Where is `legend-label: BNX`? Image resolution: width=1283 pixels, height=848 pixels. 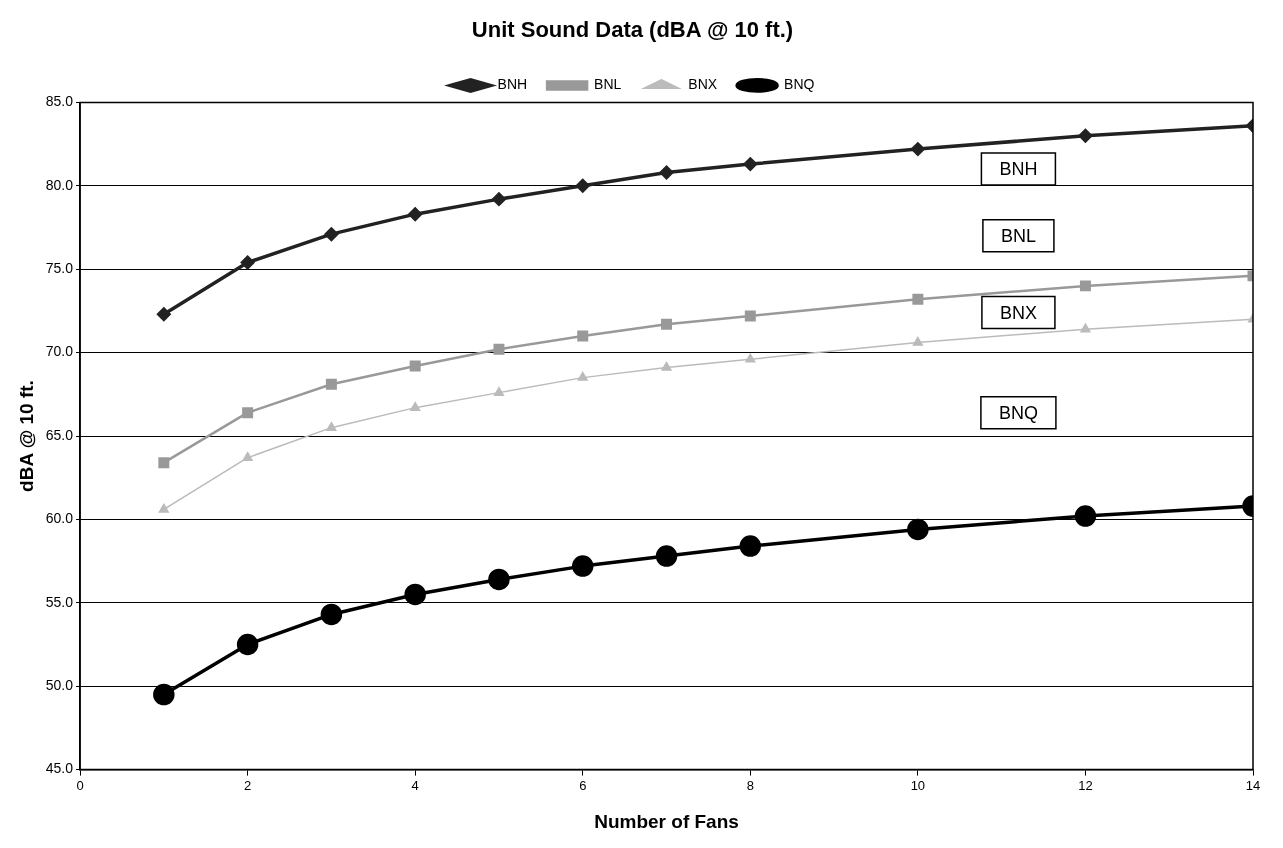
legend-label: BNX is located at coordinates (703, 84).